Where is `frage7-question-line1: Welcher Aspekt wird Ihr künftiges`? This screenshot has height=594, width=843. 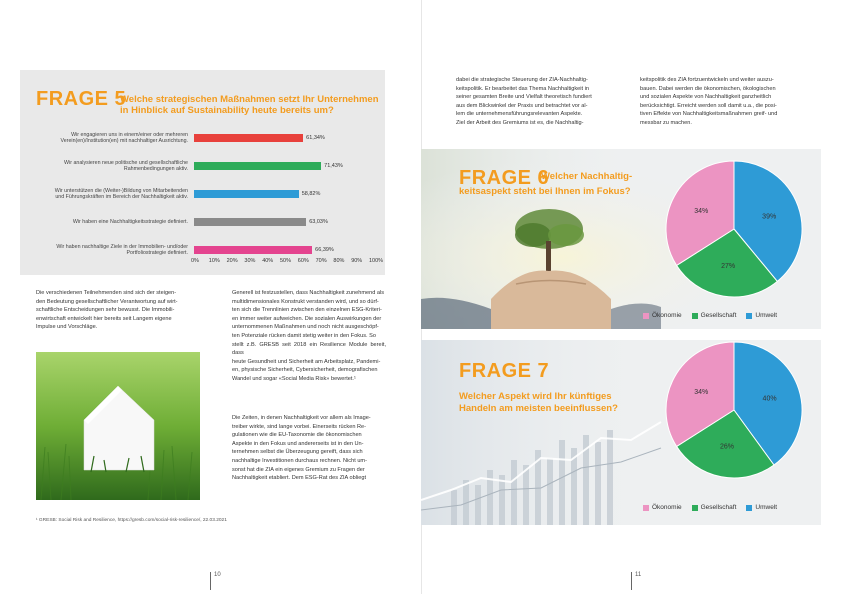
frage7-question-line1: Welcher Aspekt wird Ihr künftiges is located at coordinates (535, 396).